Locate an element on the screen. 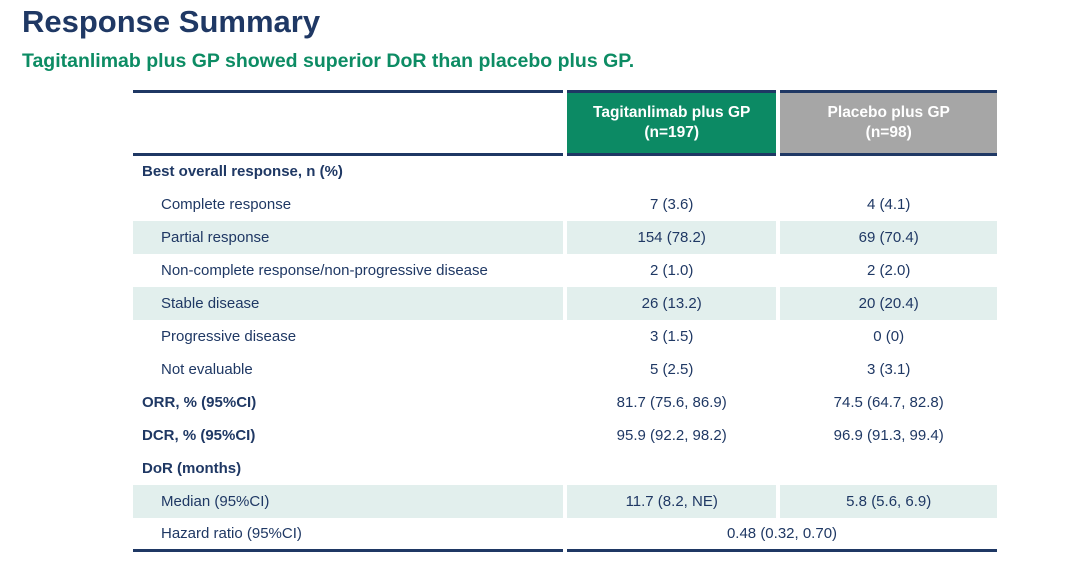 The width and height of the screenshot is (1080, 570). table-row-complete-response: Complete response 7 (3.6) 4 (4.1) is located at coordinates (565, 204).